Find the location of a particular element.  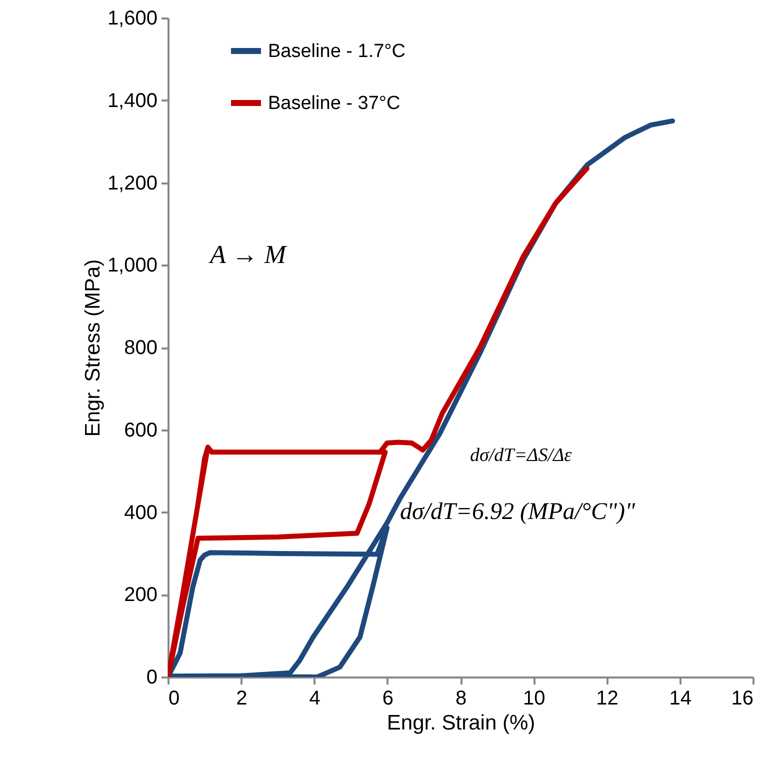

y-tick-label: 200 is located at coordinates (141, 595).